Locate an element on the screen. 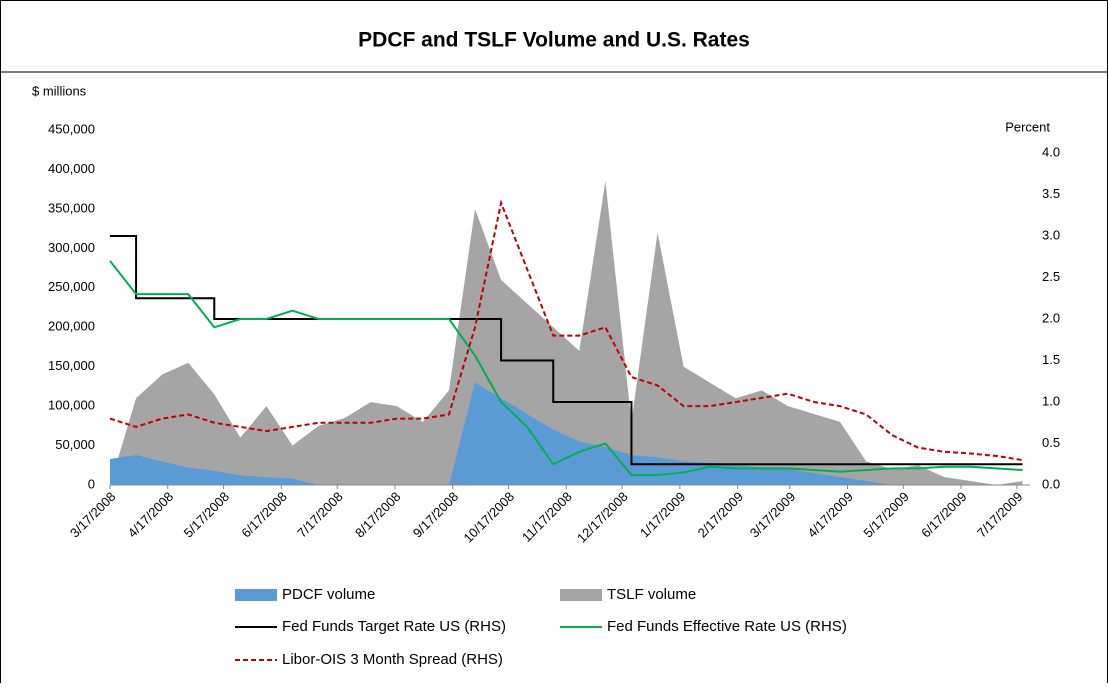  x-tick-label: 2/17/2009 is located at coordinates (721, 515).